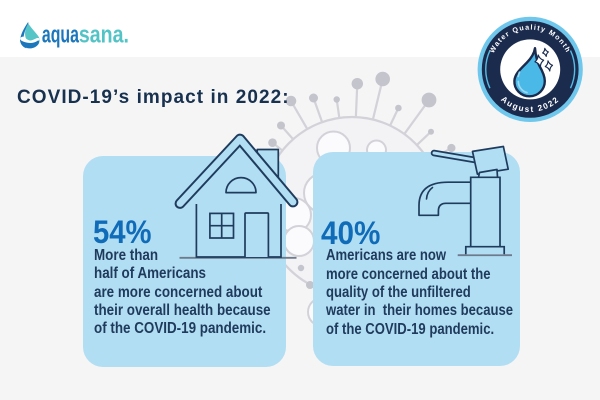  Describe the element at coordinates (104, 34) in the screenshot. I see `svg-text: sana.` at that location.